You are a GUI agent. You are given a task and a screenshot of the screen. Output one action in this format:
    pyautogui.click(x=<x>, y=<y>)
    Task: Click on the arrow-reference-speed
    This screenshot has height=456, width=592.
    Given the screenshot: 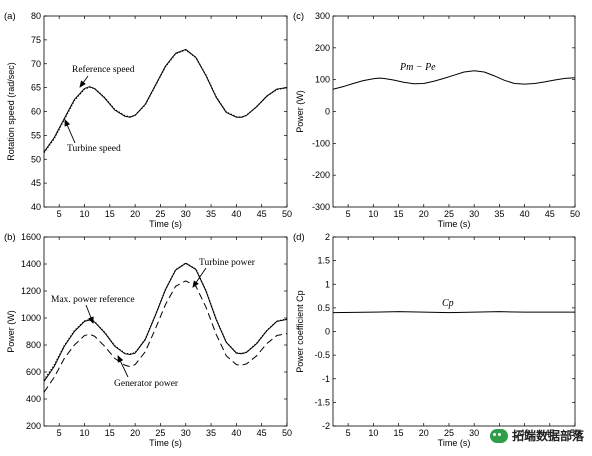 What is the action you would take?
    pyautogui.click(x=84, y=81)
    